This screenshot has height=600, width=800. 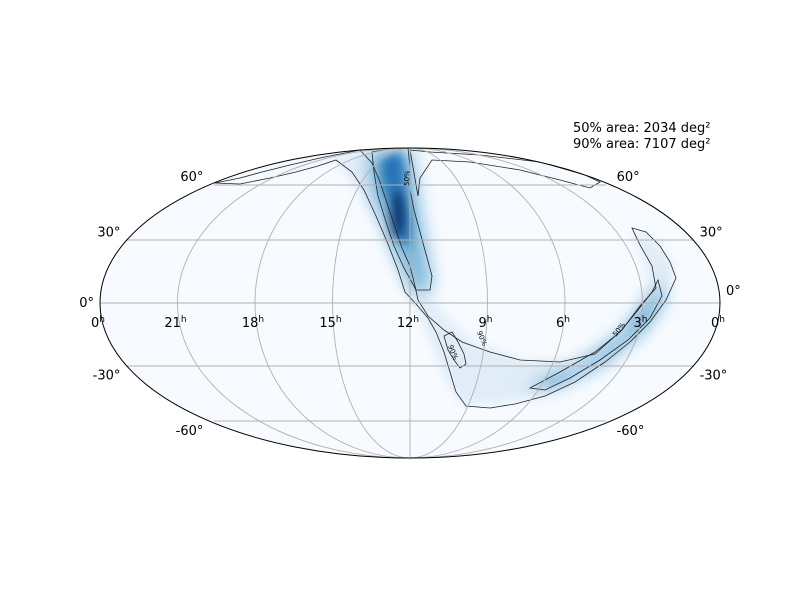 What do you see at coordinates (505, 173) in the screenshot?
I see `contour-90-east` at bounding box center [505, 173].